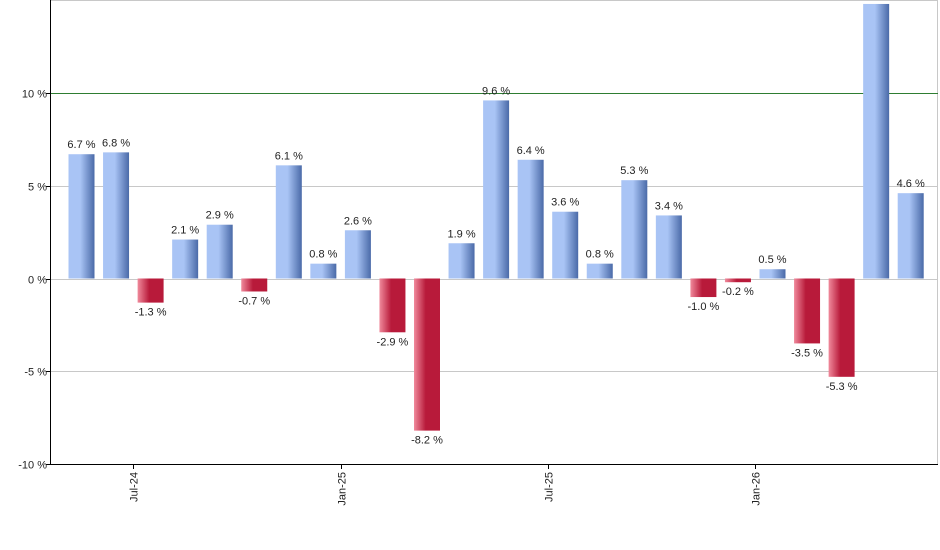  What do you see at coordinates (35, 373) in the screenshot?
I see `y-tick-label: -5 %` at bounding box center [35, 373].